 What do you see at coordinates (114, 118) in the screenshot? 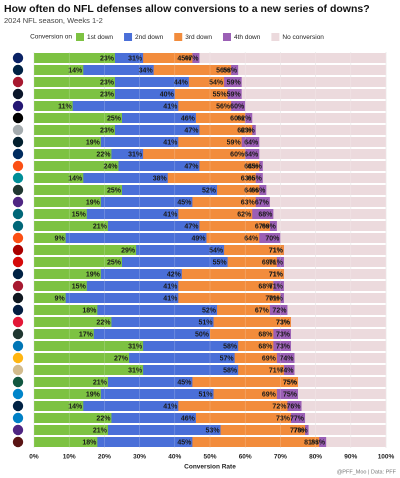
I see `data-label: 25%` at bounding box center [114, 118].